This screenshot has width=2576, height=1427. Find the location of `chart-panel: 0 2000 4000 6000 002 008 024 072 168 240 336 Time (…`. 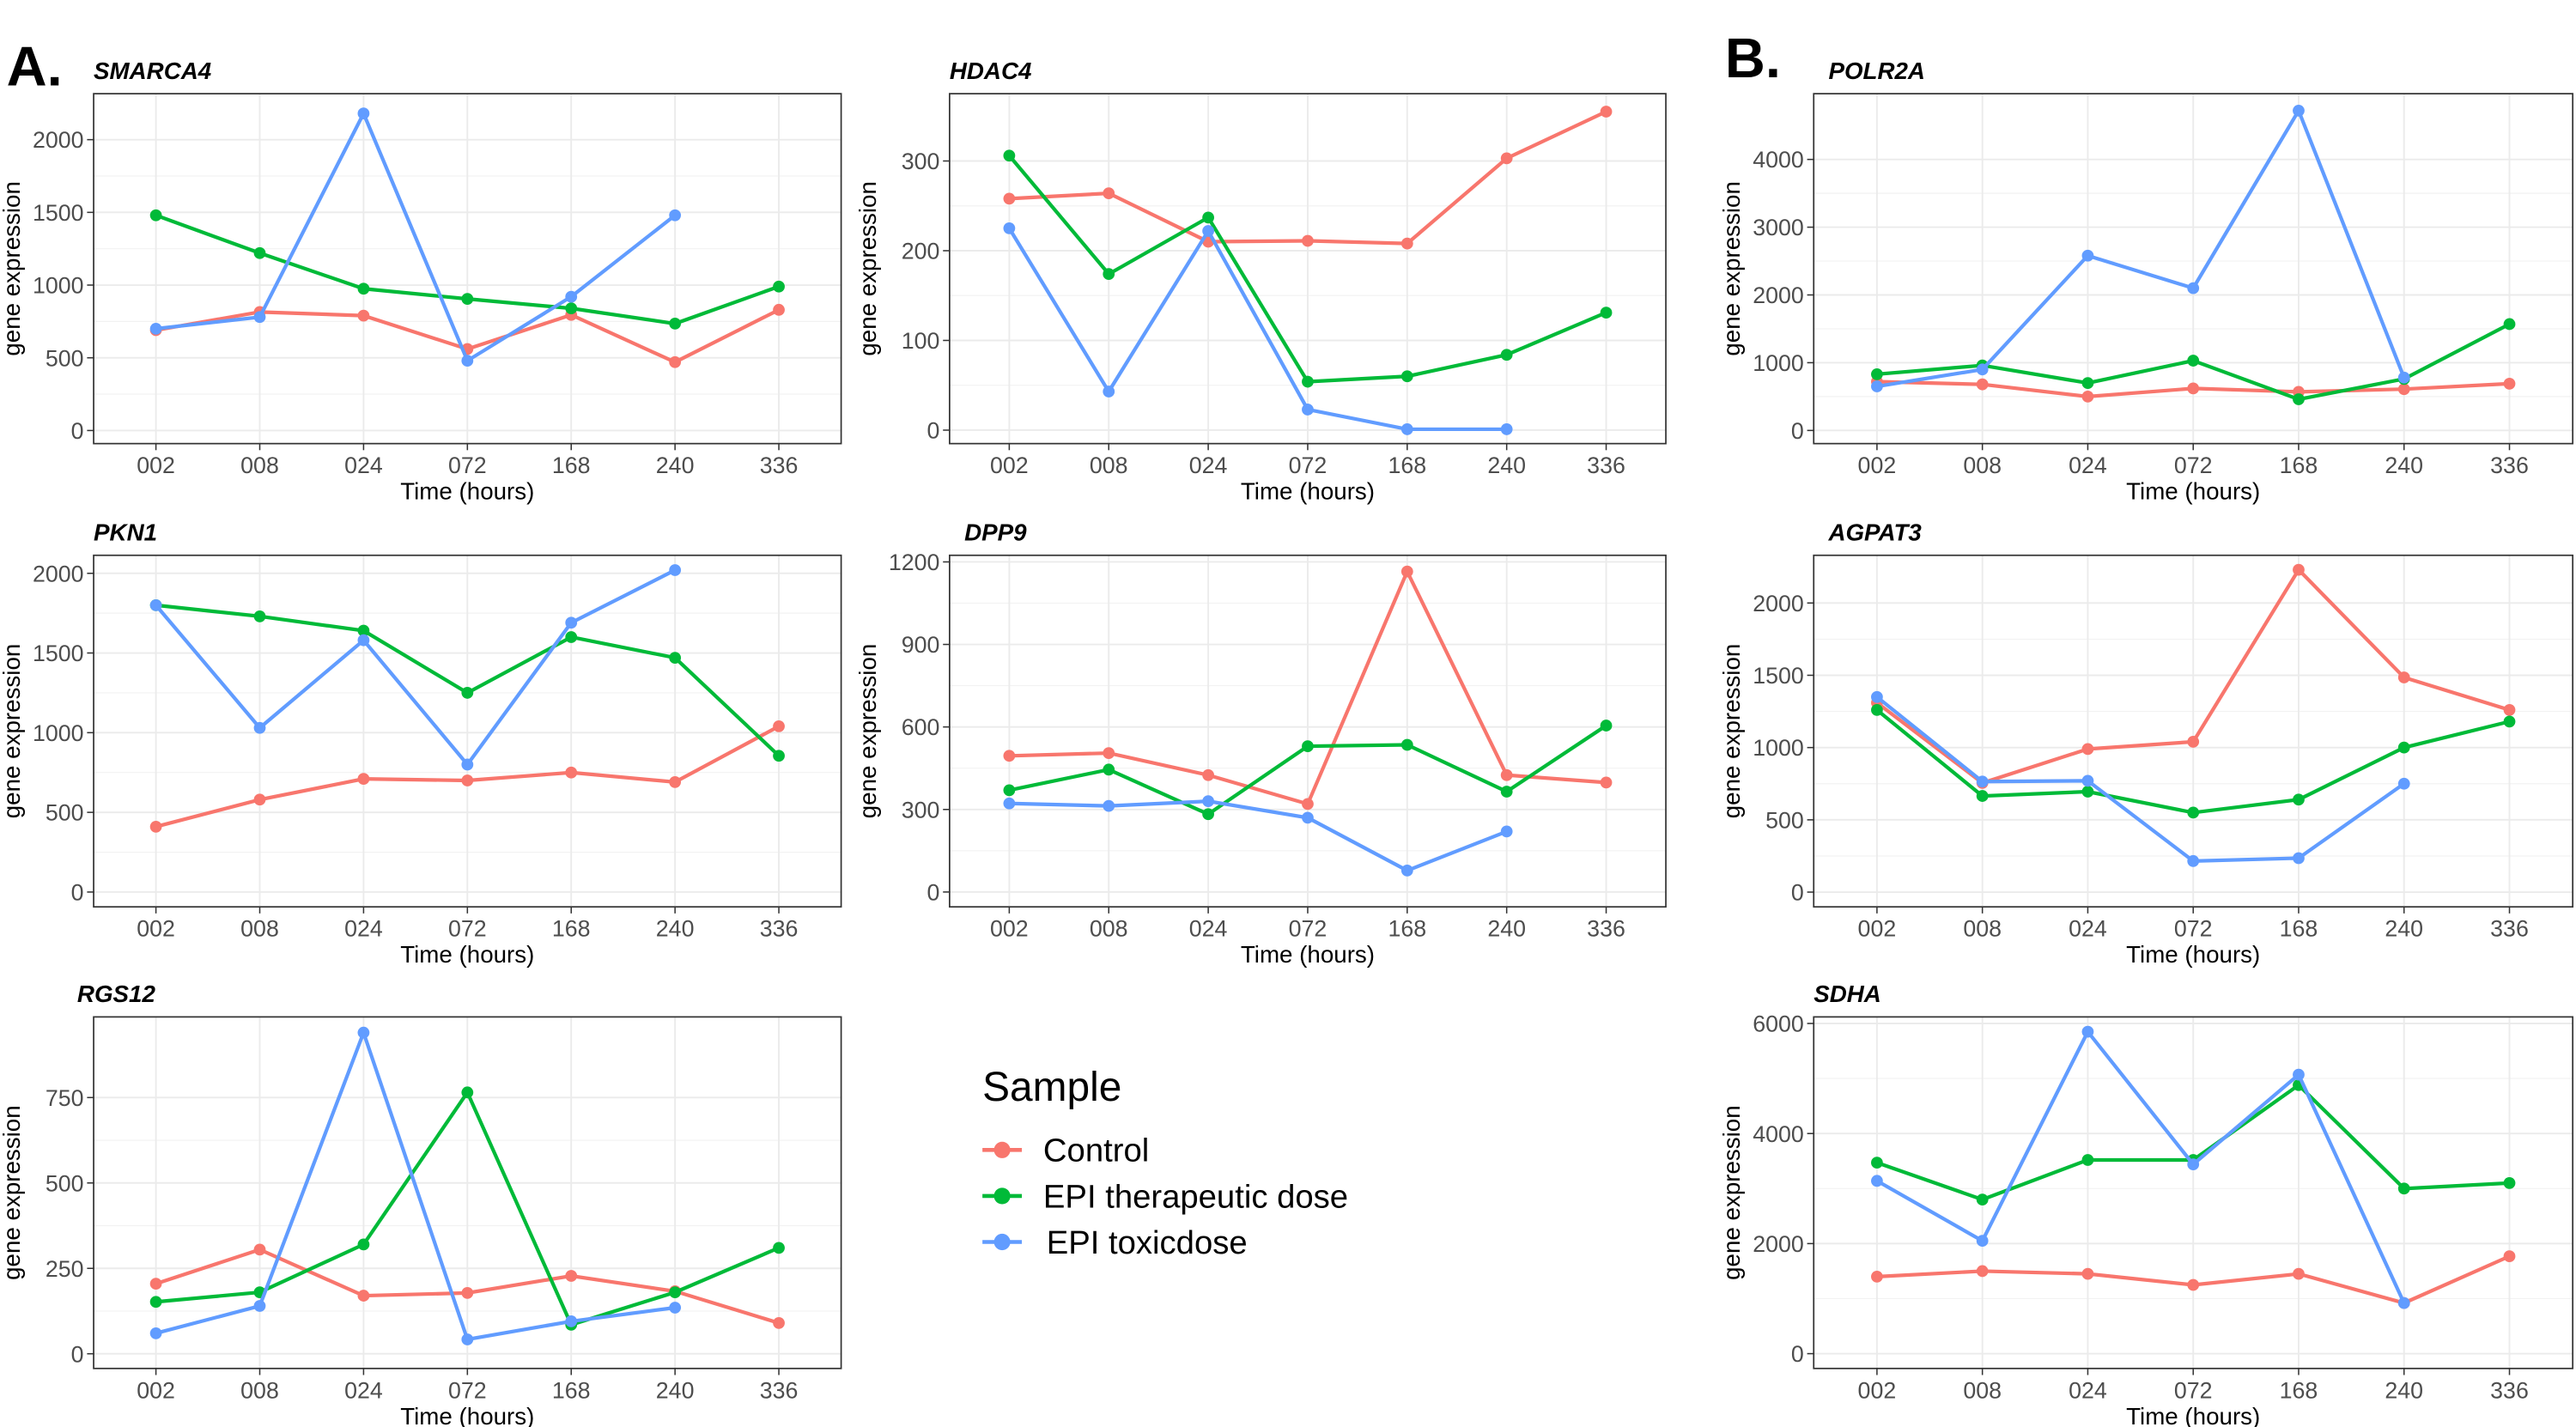

chart-panel: 0 2000 4000 6000 002 008 024 072 168 240 336 Time (… is located at coordinates (2146, 1204).